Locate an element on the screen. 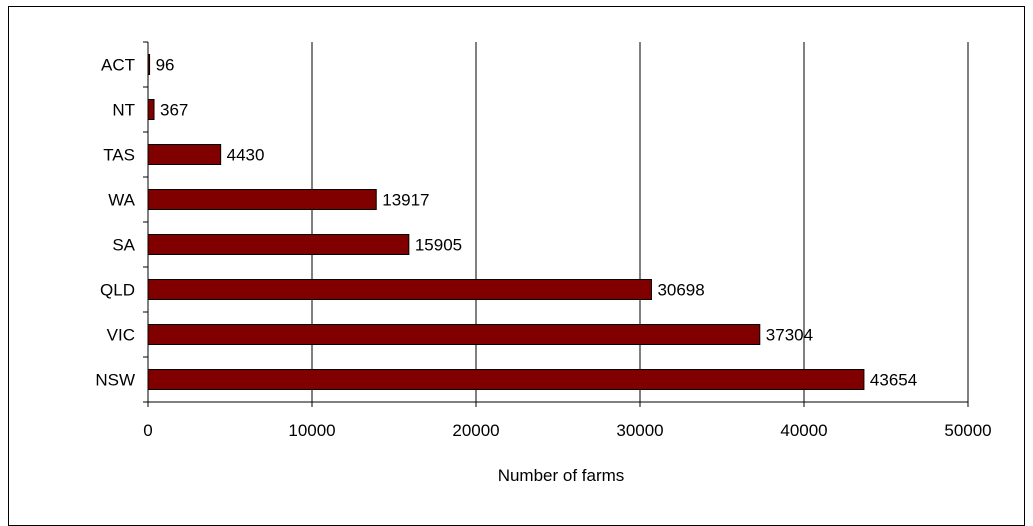 This screenshot has height=526, width=1033. data-label-act: 96 is located at coordinates (165, 65).